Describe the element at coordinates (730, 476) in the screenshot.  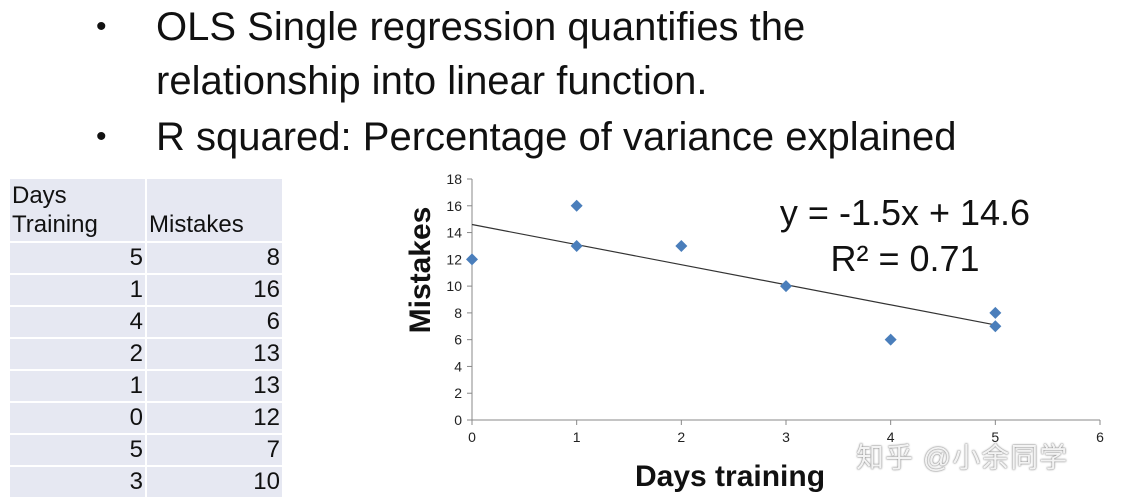
I see `x-axis-label: Days training` at that location.